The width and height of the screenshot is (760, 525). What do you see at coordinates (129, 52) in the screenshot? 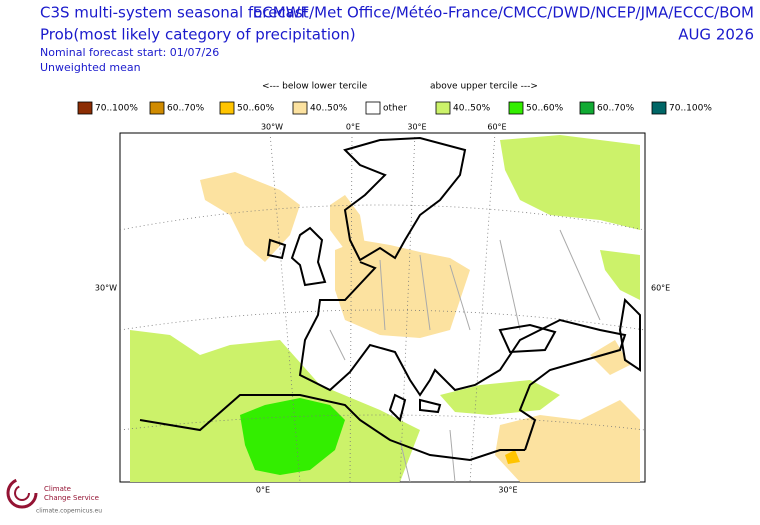
I see `note: Nominal forecast start: 01/07/26` at bounding box center [129, 52].